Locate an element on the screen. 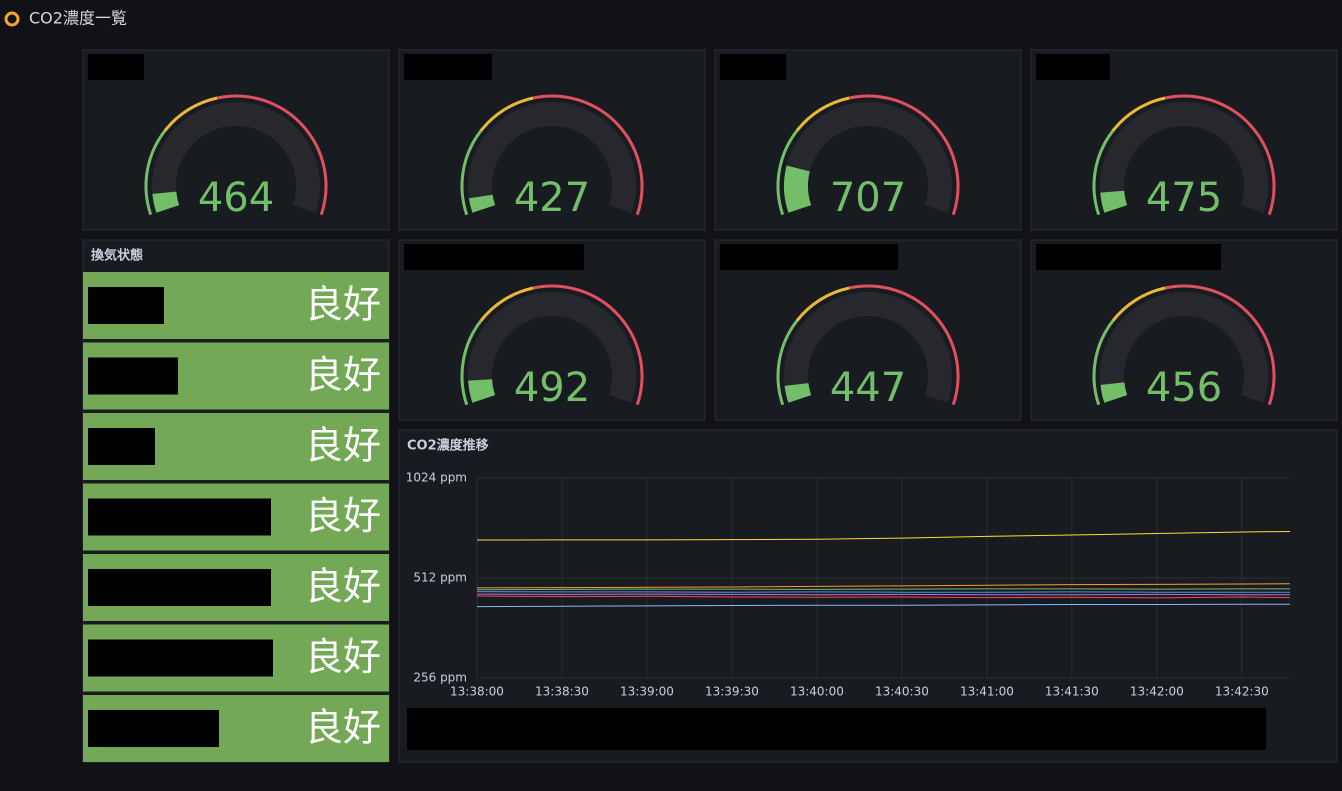  redacted-legend is located at coordinates (836, 729).